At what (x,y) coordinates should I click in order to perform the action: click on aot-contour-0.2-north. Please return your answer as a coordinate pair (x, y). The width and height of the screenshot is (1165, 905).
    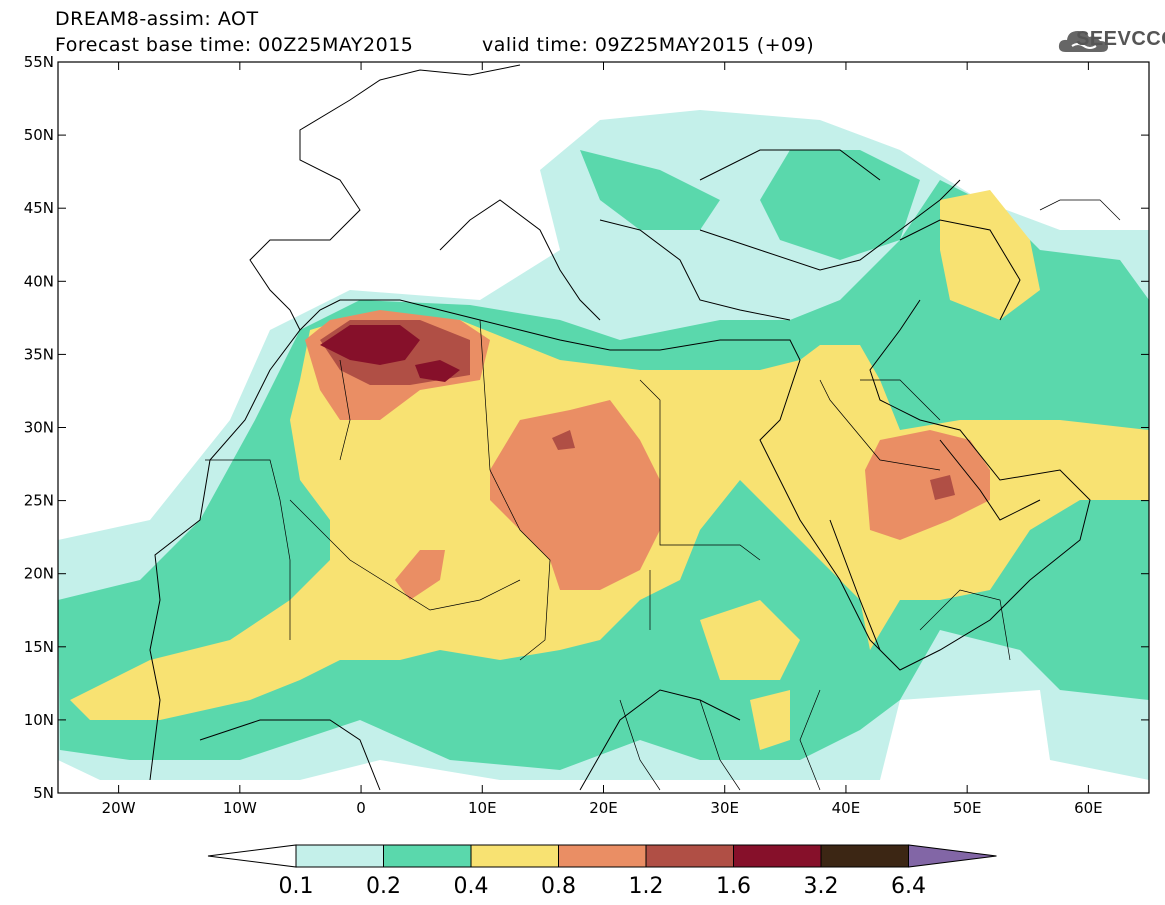
    Looking at the image, I should click on (650, 190).